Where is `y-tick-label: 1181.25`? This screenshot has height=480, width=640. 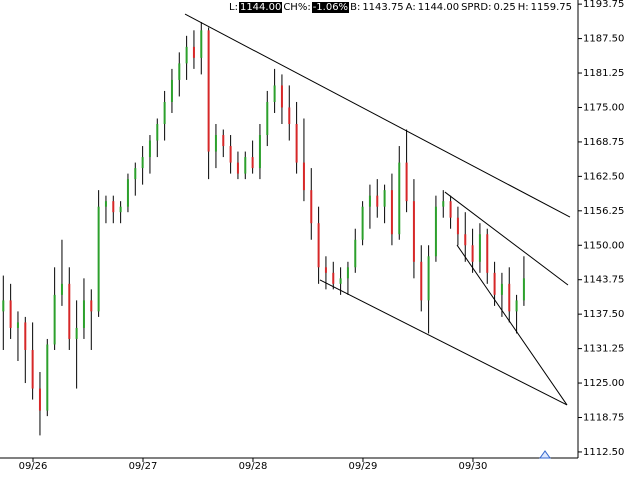
y-tick-label: 1181.25 is located at coordinates (603, 73).